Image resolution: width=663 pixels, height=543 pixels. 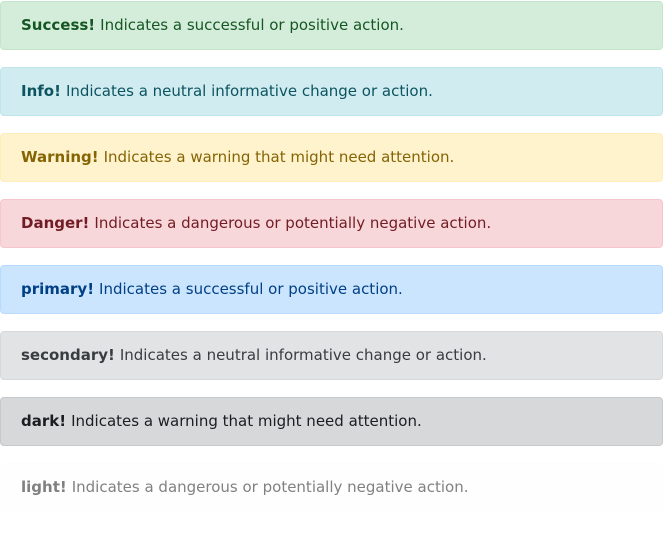 What do you see at coordinates (44, 487) in the screenshot?
I see `alert-title: light!` at bounding box center [44, 487].